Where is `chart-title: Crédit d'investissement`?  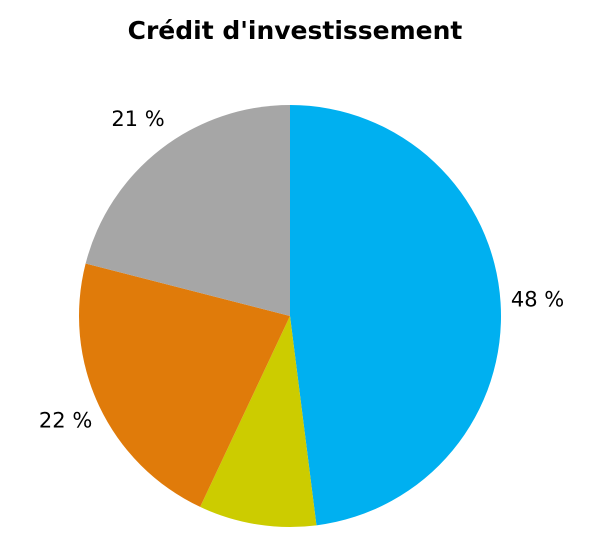
chart-title: Crédit d'investissement is located at coordinates (295, 30).